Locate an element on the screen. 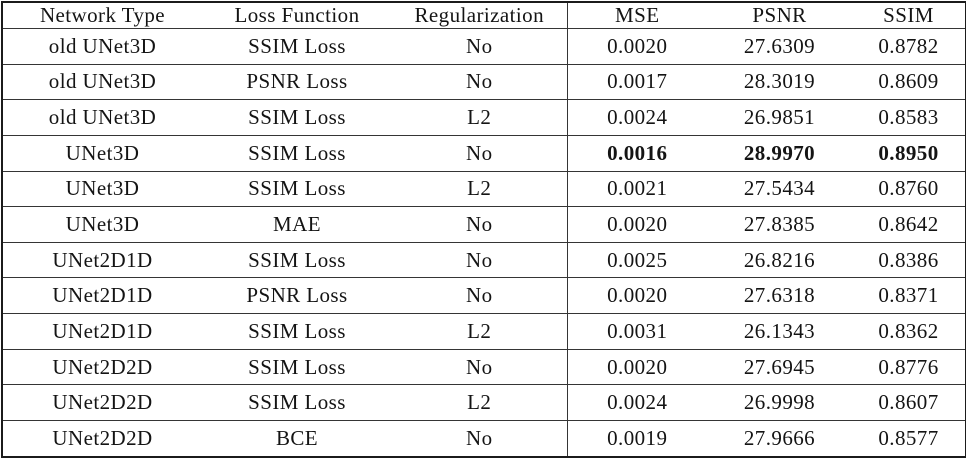 Image resolution: width=966 pixels, height=459 pixels. cell-mse: 0.0016 is located at coordinates (637, 153).